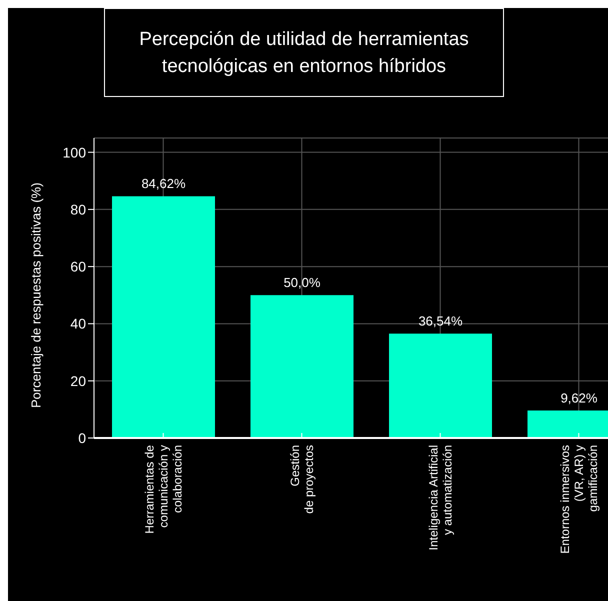  Describe the element at coordinates (78, 266) in the screenshot. I see `y-tick-label: 60` at that location.